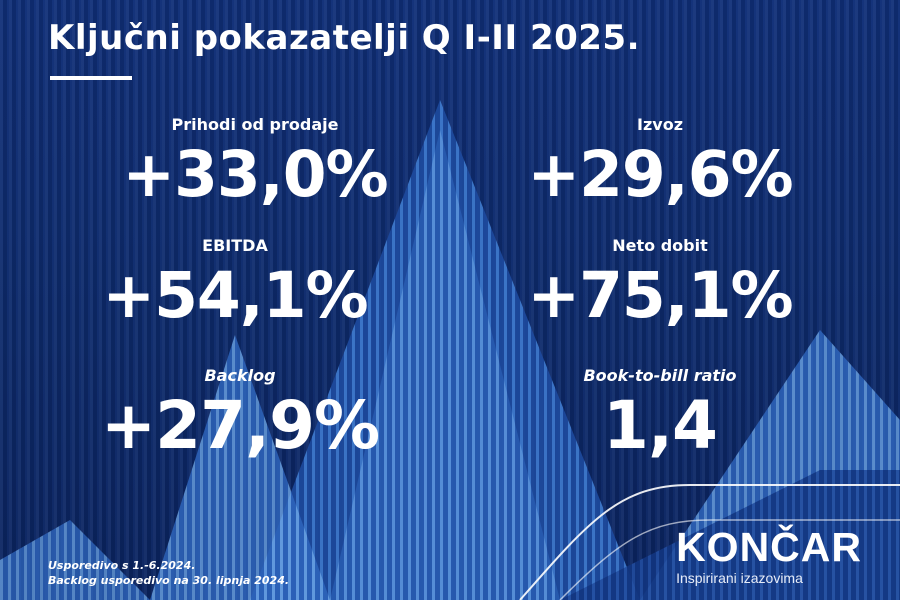 The width and height of the screenshot is (900, 600). I want to click on metric-value: +29,6%, so click(660, 174).